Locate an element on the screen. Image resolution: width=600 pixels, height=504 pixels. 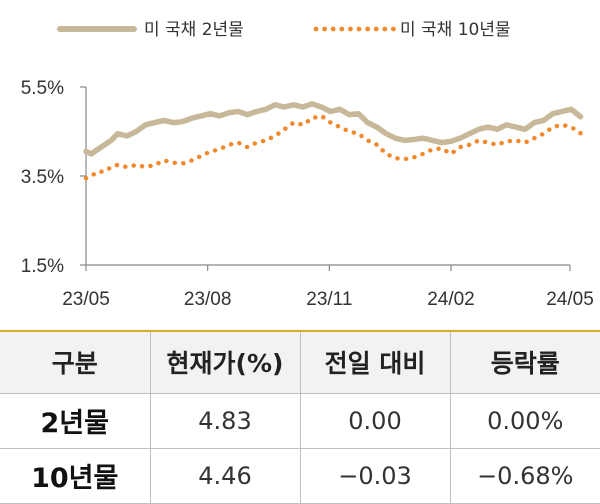
y-tick-label: 5.5% is located at coordinates (42, 88).